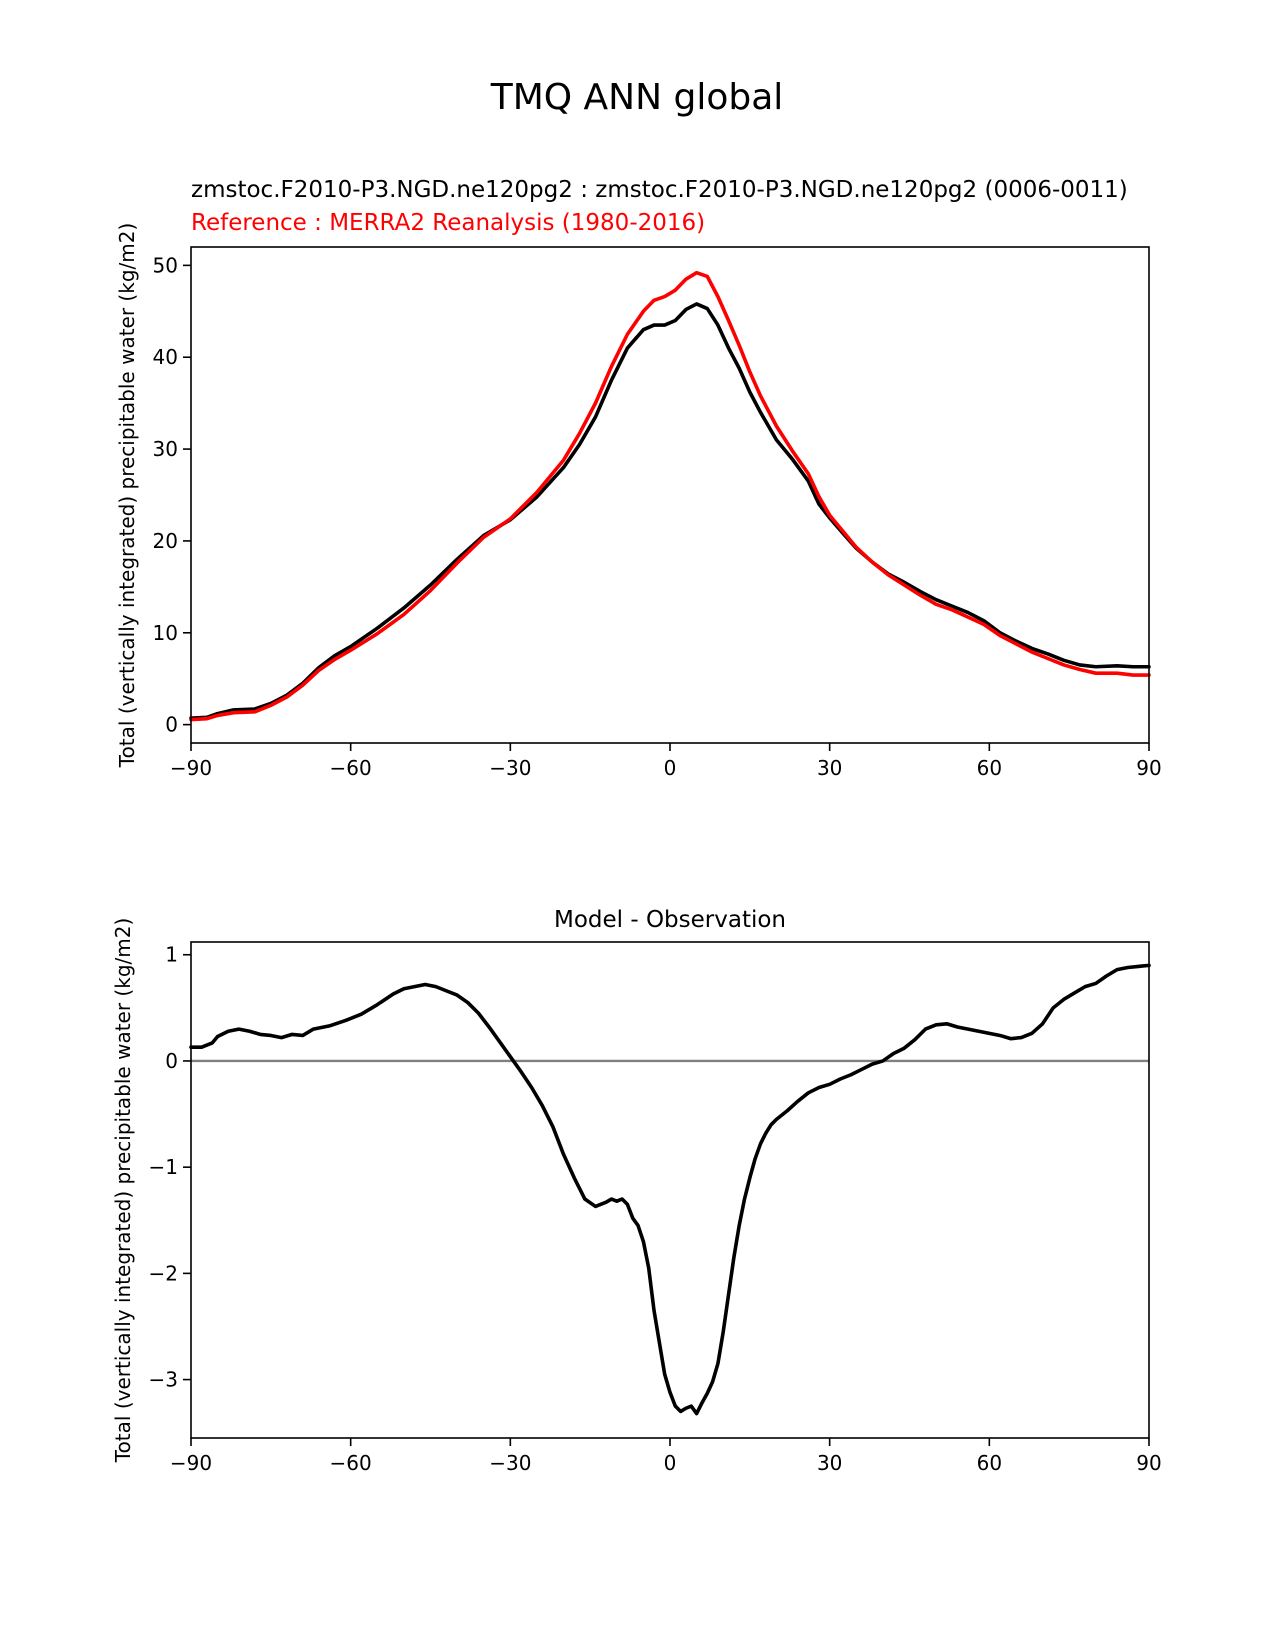  I want to click on bottom-y-axis: 1 0 −1 −2 −3, so click(170, 1167).